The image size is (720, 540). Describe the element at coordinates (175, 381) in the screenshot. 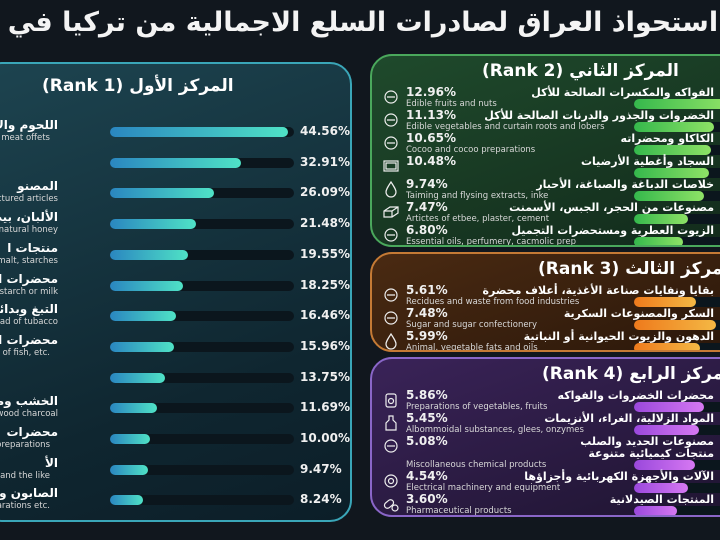

I see `bar-row: 13.75%` at that location.